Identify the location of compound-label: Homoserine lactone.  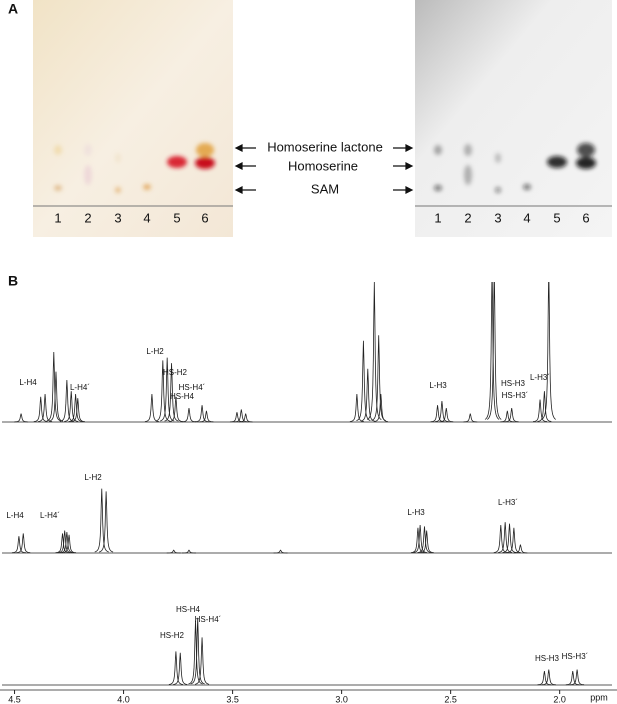
(325, 146).